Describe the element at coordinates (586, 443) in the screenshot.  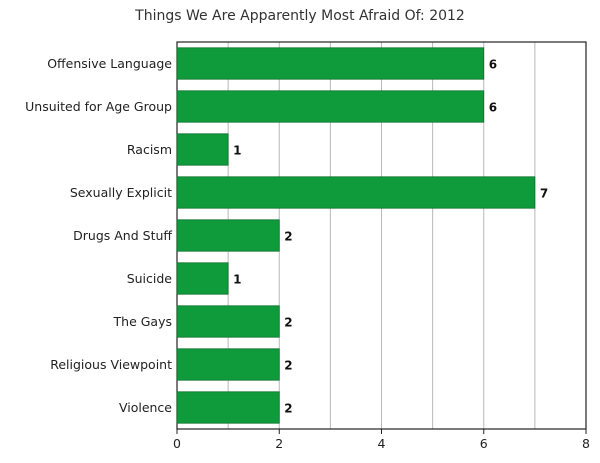
I see `x-tick-label: 8` at that location.